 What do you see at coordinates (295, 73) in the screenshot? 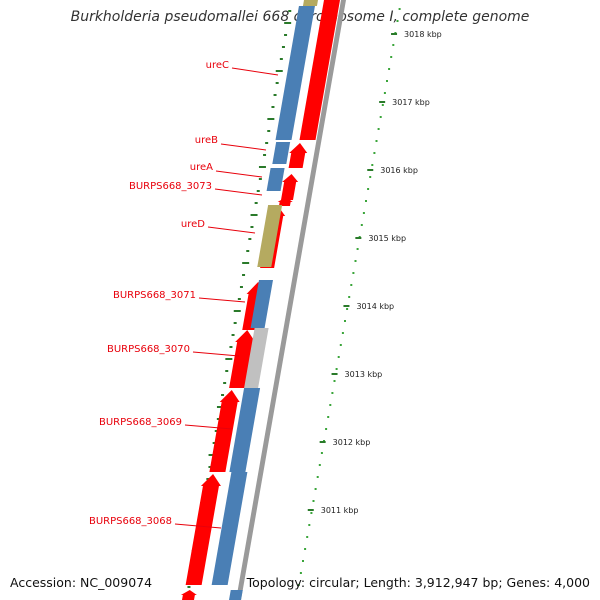
I see `gene-ureC-bar` at bounding box center [295, 73].